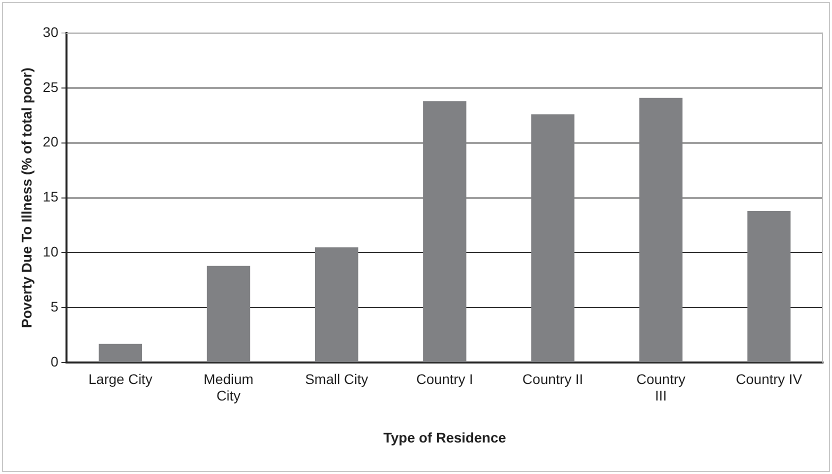  What do you see at coordinates (50, 86) in the screenshot?
I see `y-tick-label: 25` at bounding box center [50, 86].